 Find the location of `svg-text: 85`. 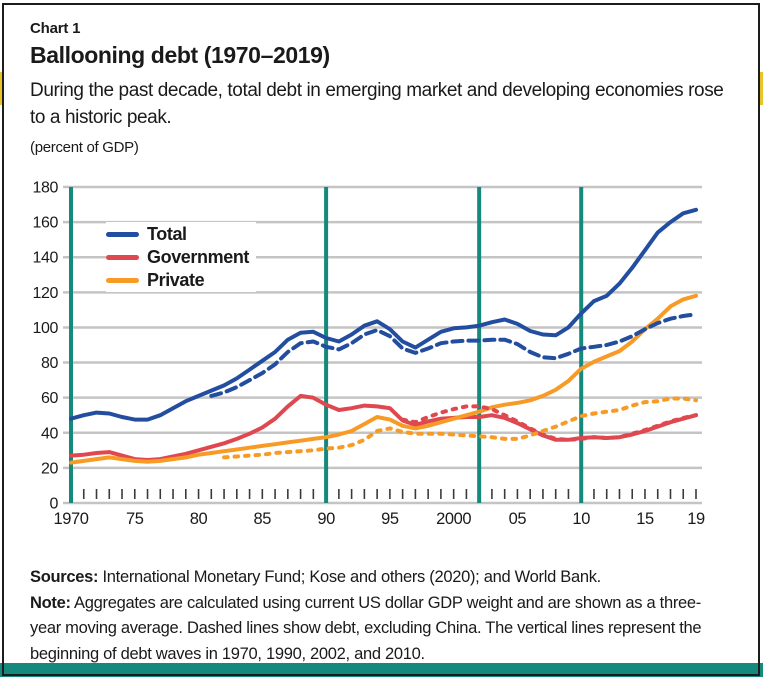

svg-text: 85 is located at coordinates (263, 519).